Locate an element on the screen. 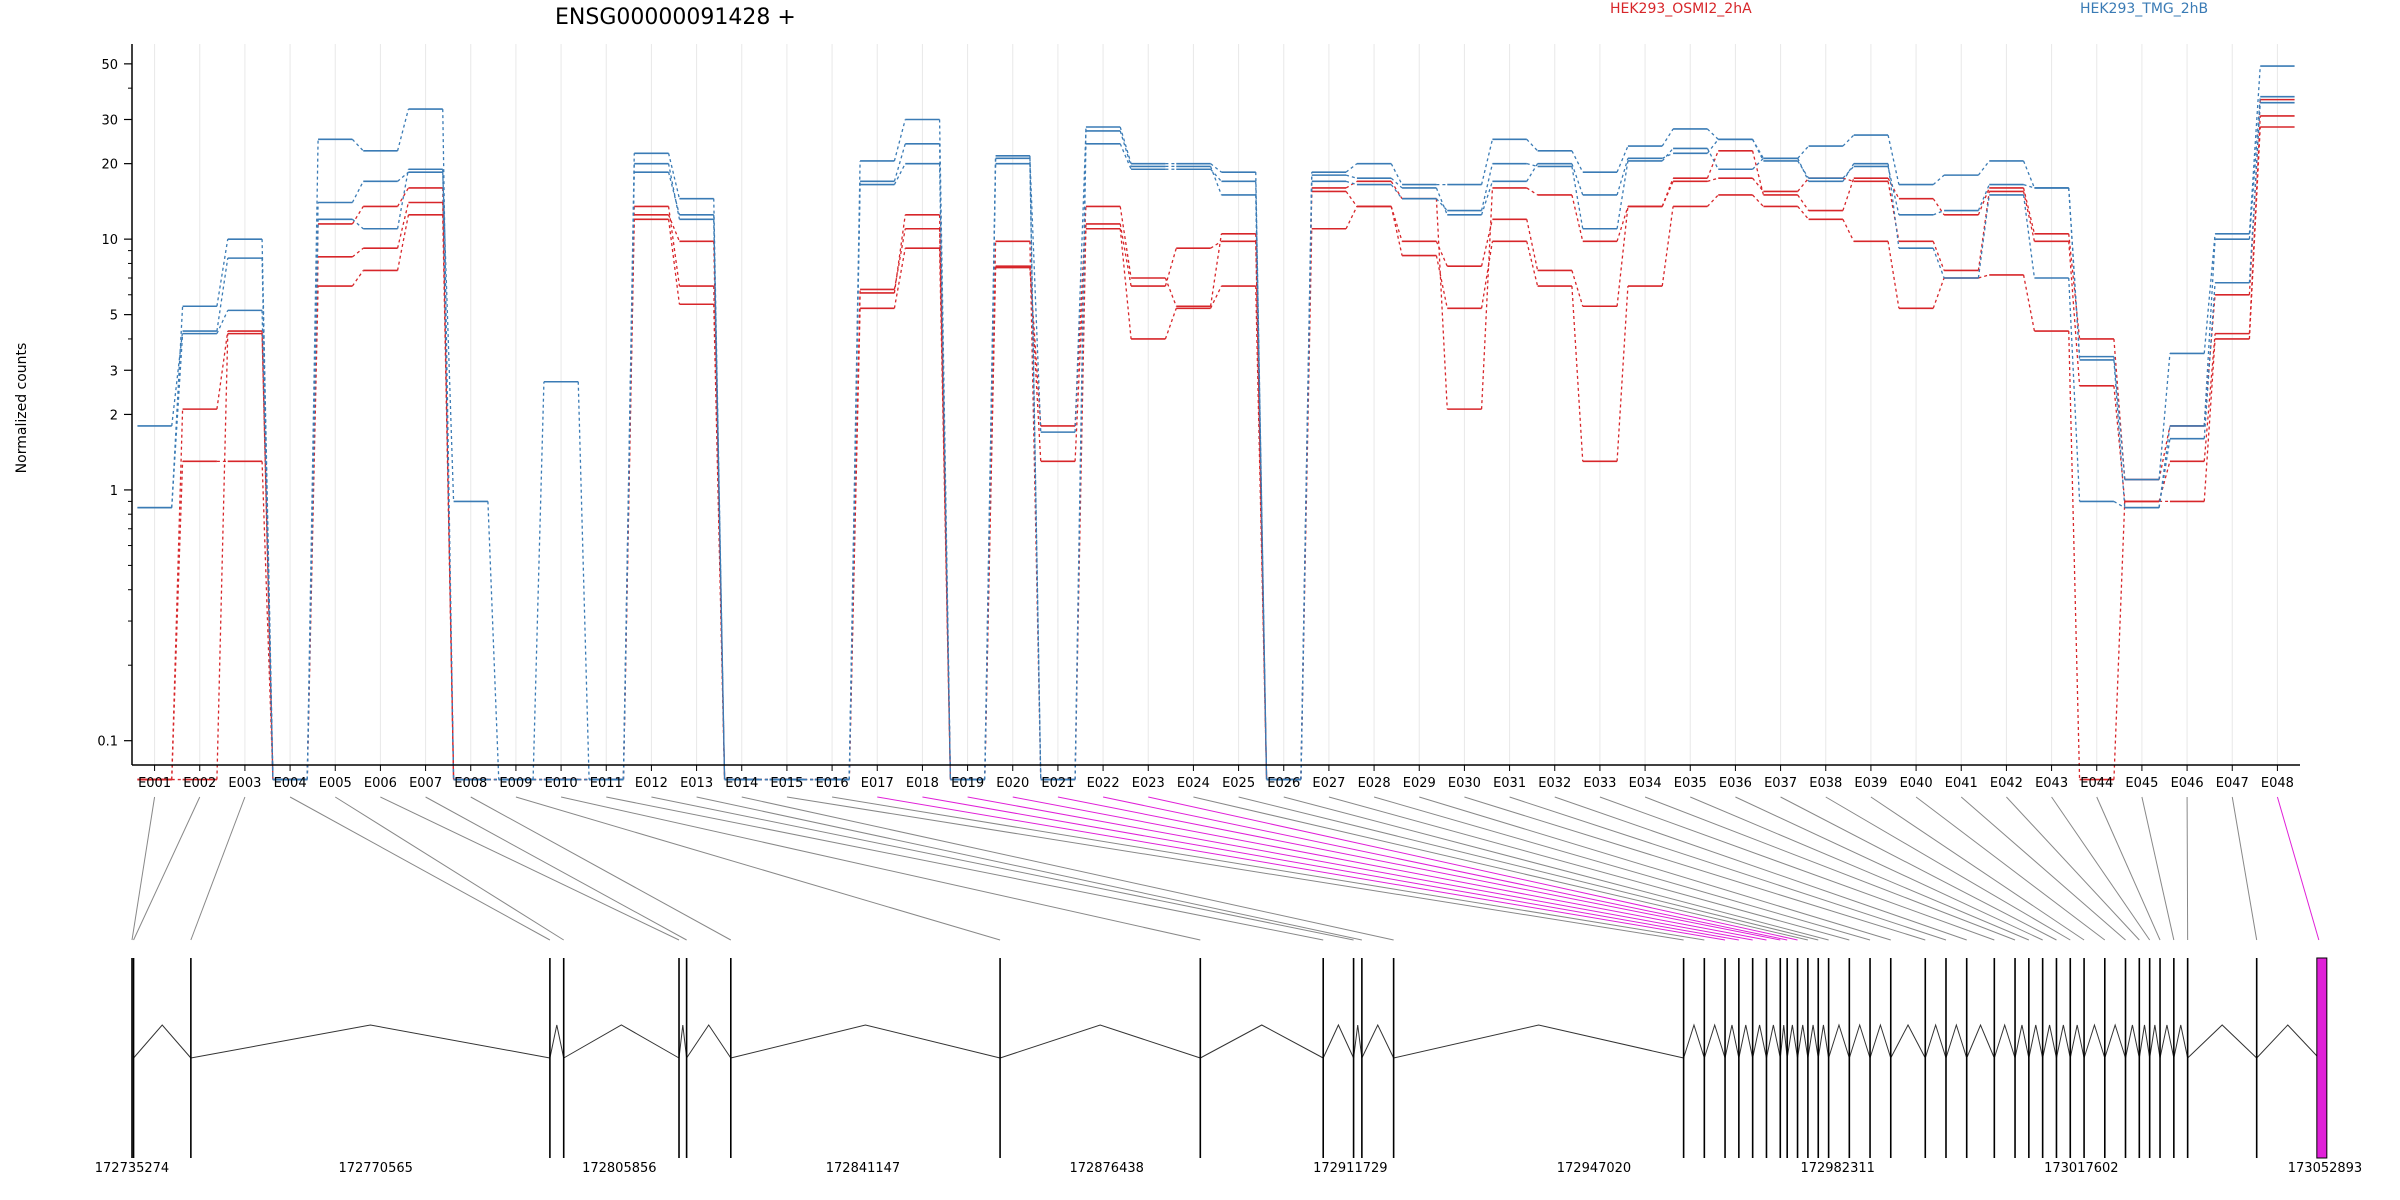  exon-label: E020 is located at coordinates (1012, 783).